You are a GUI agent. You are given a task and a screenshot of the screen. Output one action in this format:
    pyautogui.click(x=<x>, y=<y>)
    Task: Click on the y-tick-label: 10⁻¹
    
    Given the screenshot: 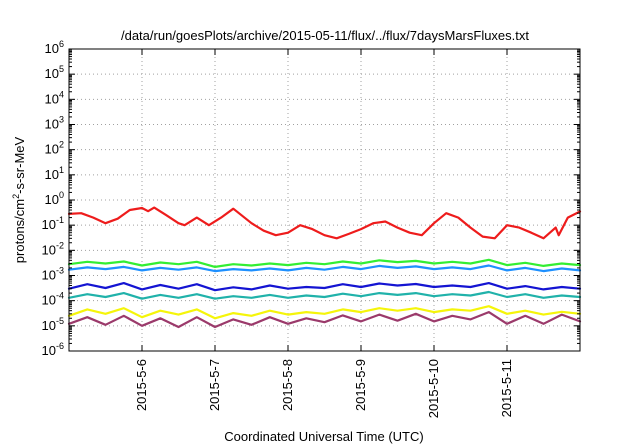 What is the action you would take?
    pyautogui.click(x=53, y=223)
    